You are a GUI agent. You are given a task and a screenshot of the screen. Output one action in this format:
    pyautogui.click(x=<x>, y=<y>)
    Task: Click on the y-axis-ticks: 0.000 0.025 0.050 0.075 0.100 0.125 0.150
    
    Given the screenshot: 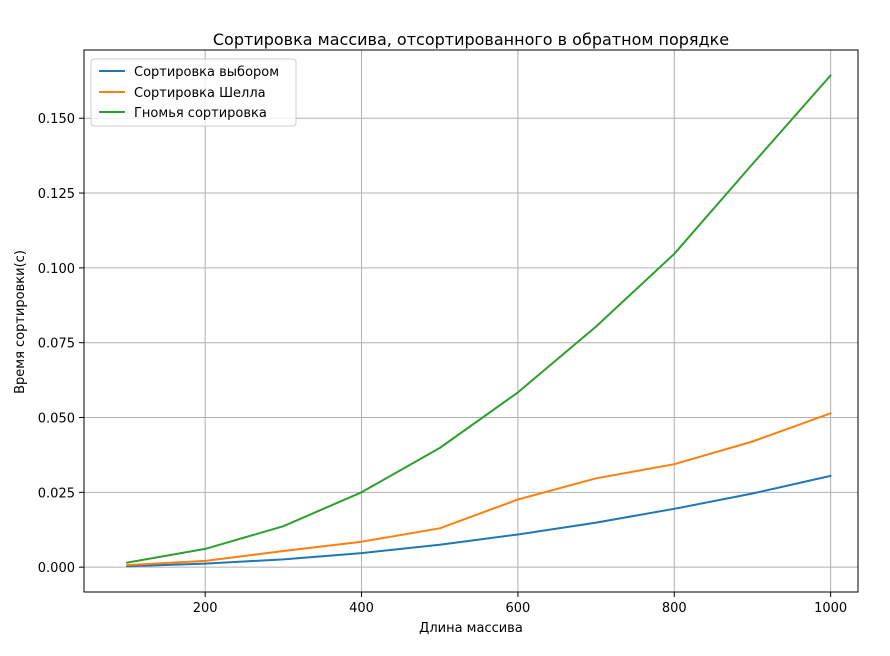 What is the action you would take?
    pyautogui.click(x=61, y=344)
    